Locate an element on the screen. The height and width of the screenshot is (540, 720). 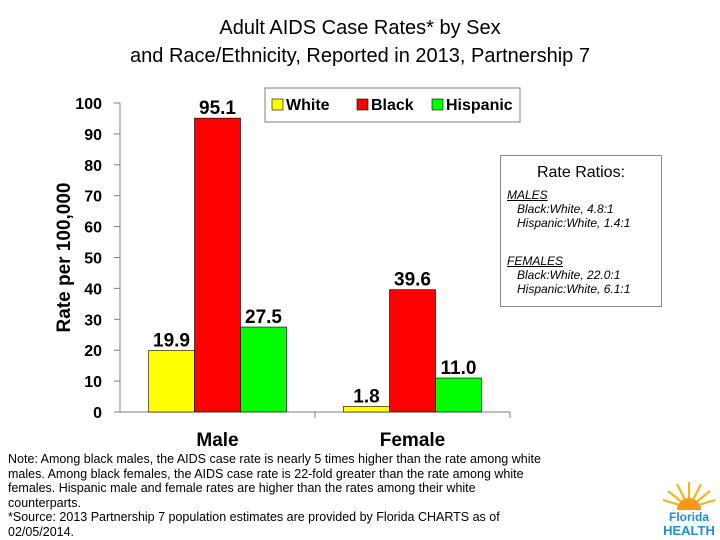
note-line-6: 02/05/2014. is located at coordinates (41, 531).